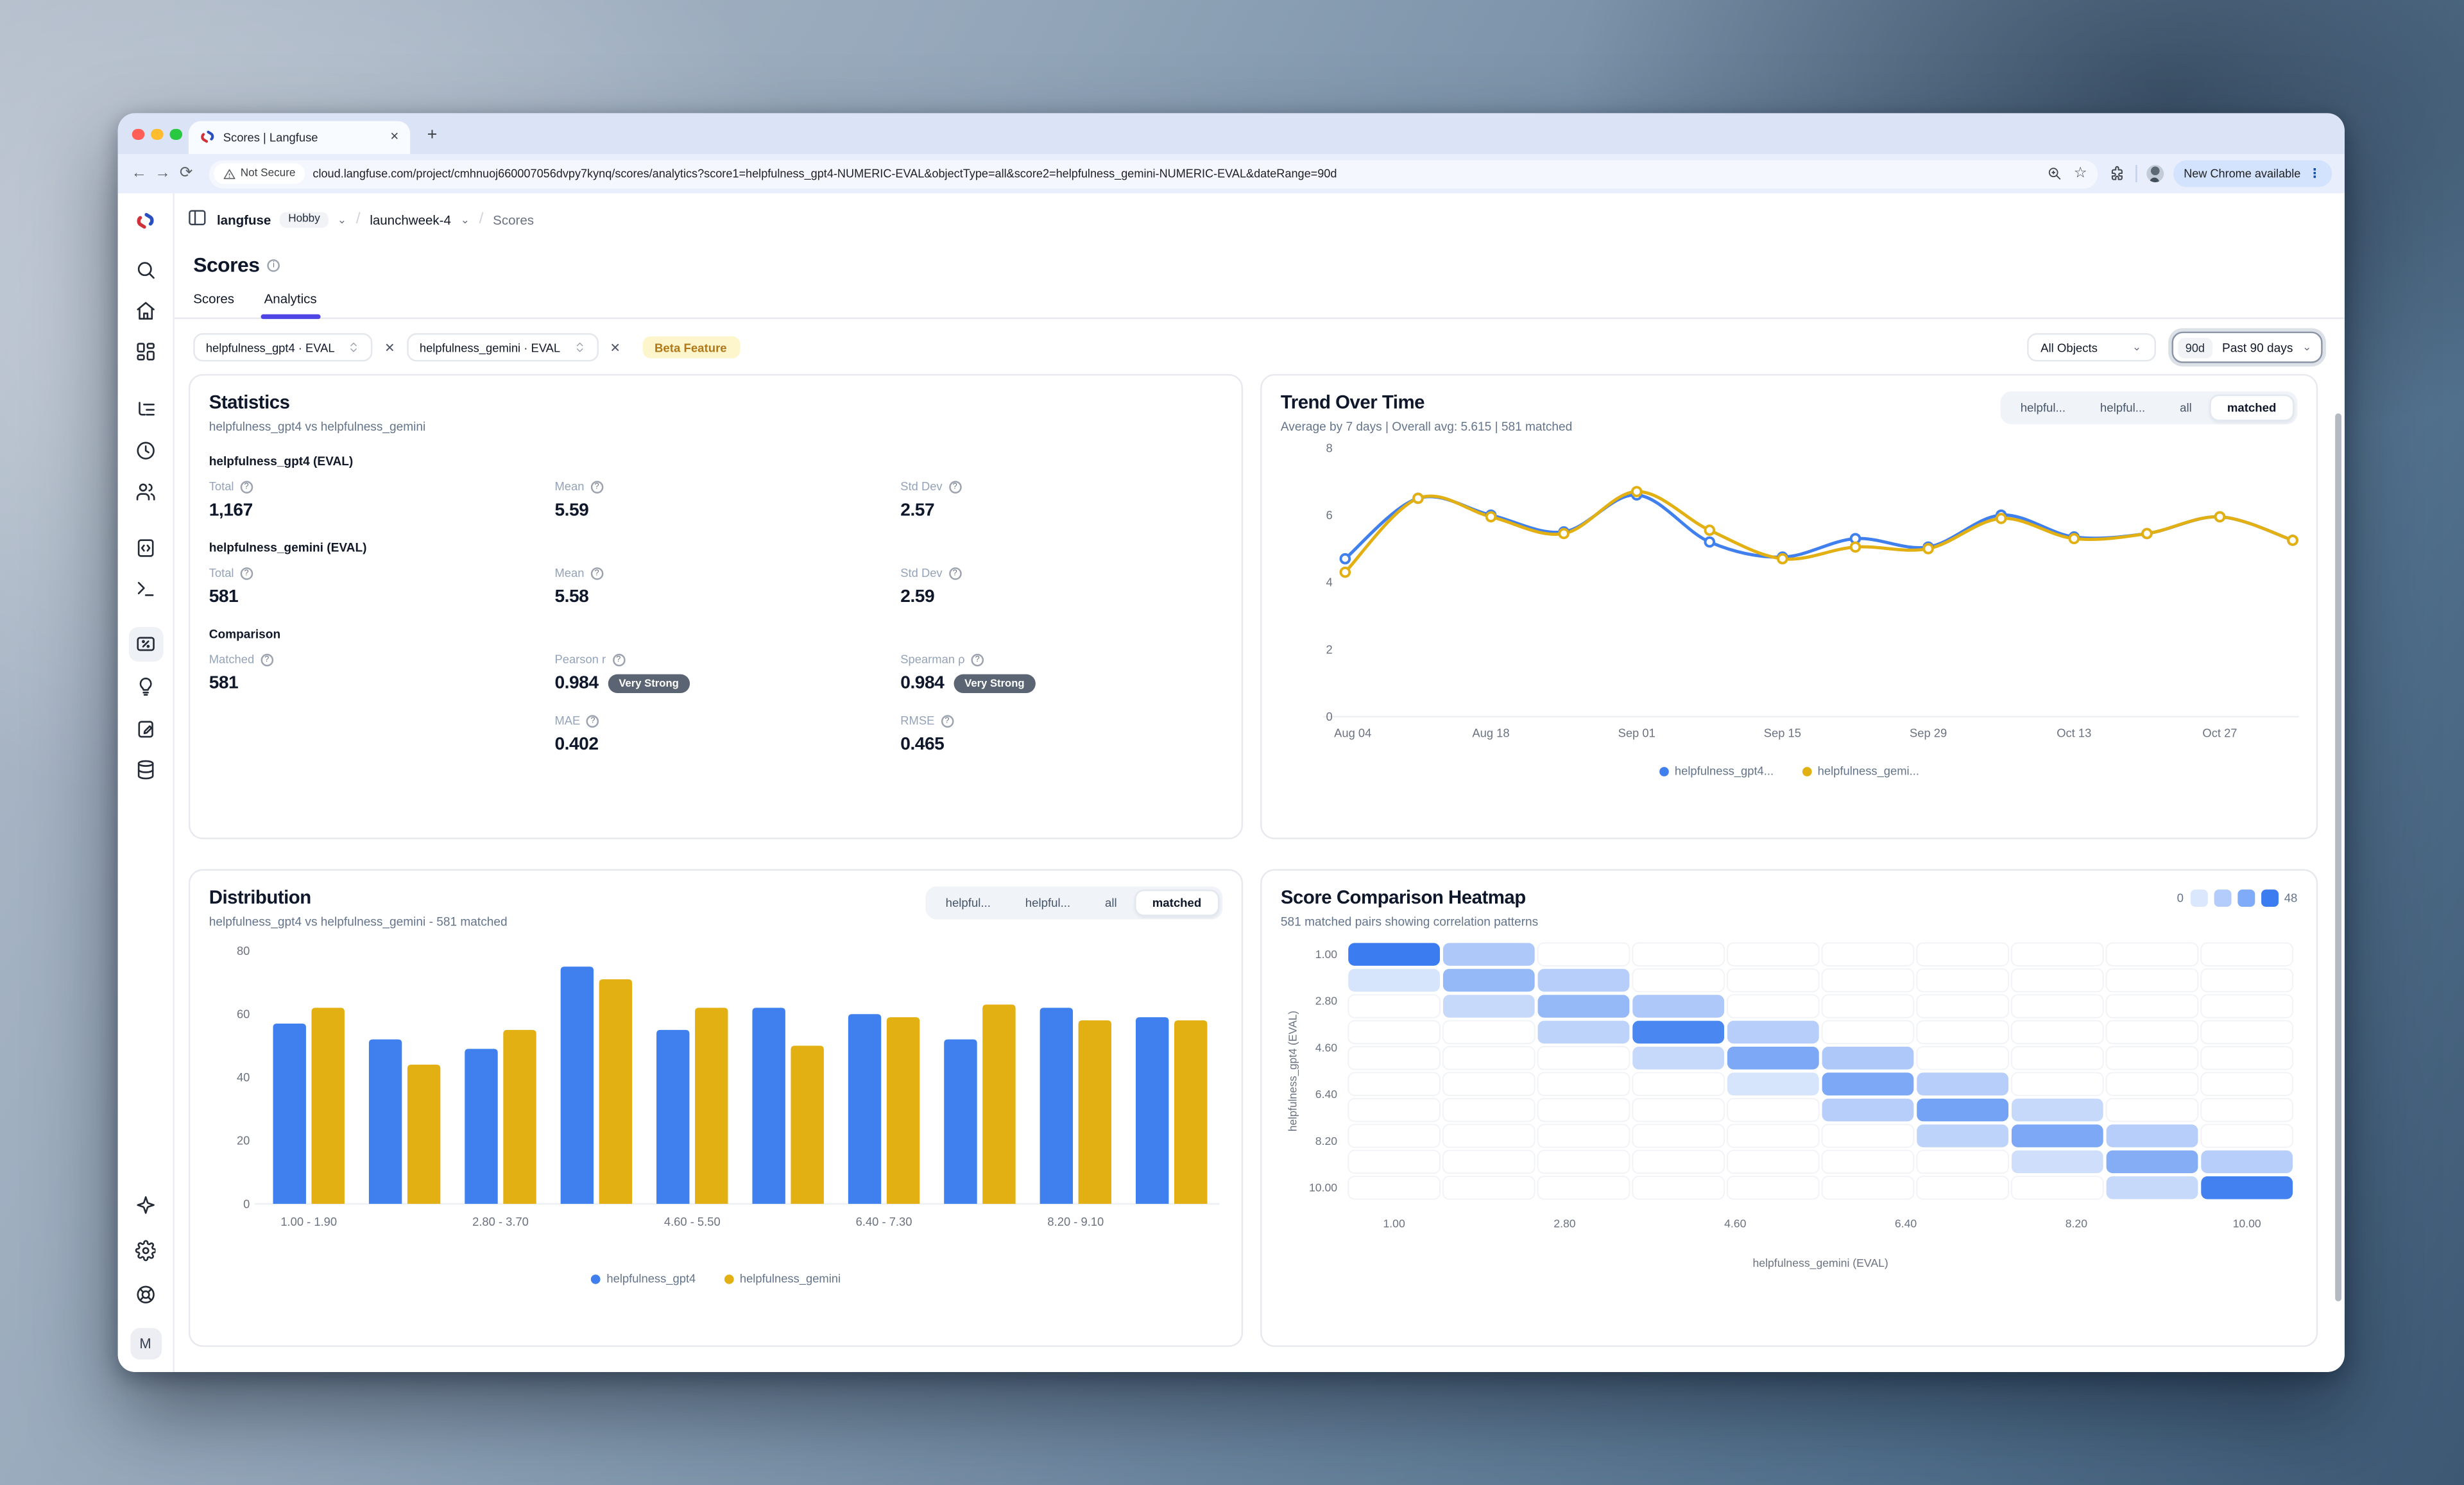 This screenshot has height=1485, width=2464. What do you see at coordinates (1906, 1223) in the screenshot?
I see `svg-text: 6.40` at bounding box center [1906, 1223].